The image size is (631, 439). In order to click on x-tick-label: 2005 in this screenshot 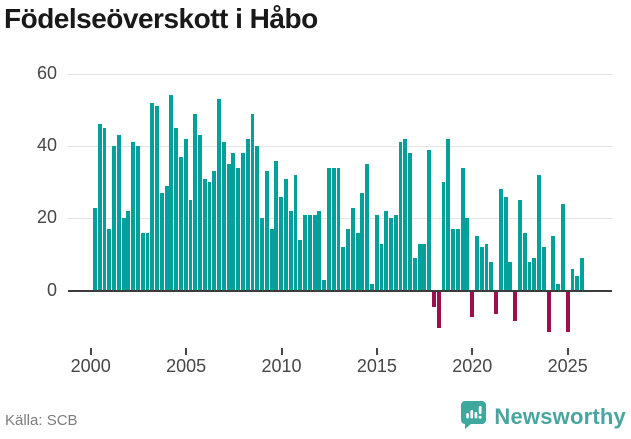, I will do `click(186, 366)`.